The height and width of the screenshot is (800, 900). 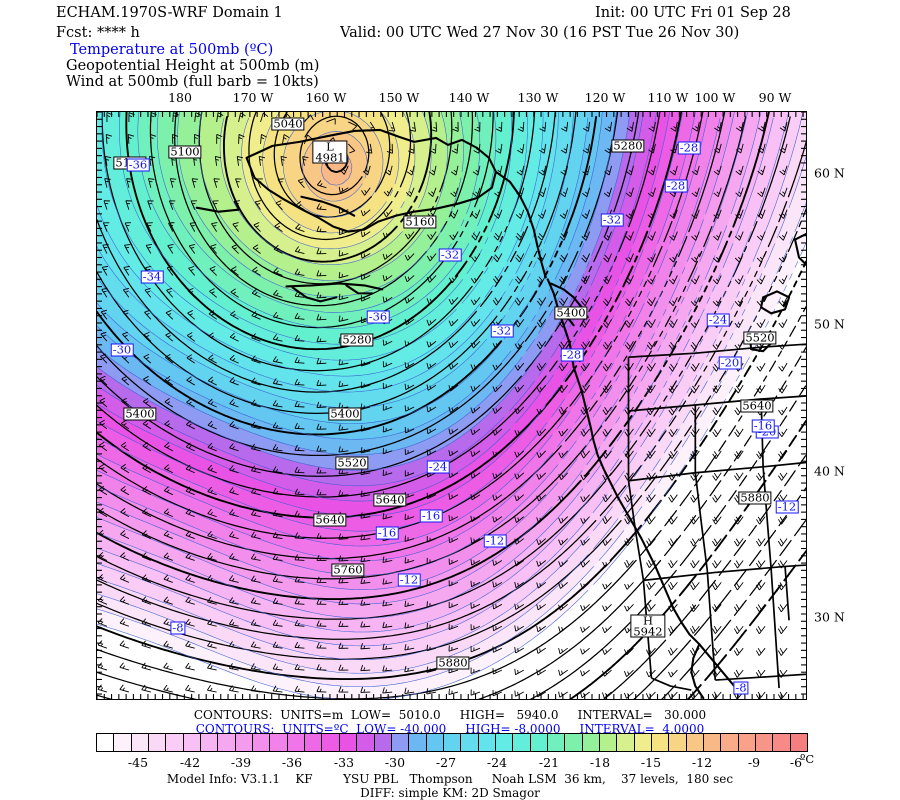 I want to click on political-border, so click(x=724, y=573).